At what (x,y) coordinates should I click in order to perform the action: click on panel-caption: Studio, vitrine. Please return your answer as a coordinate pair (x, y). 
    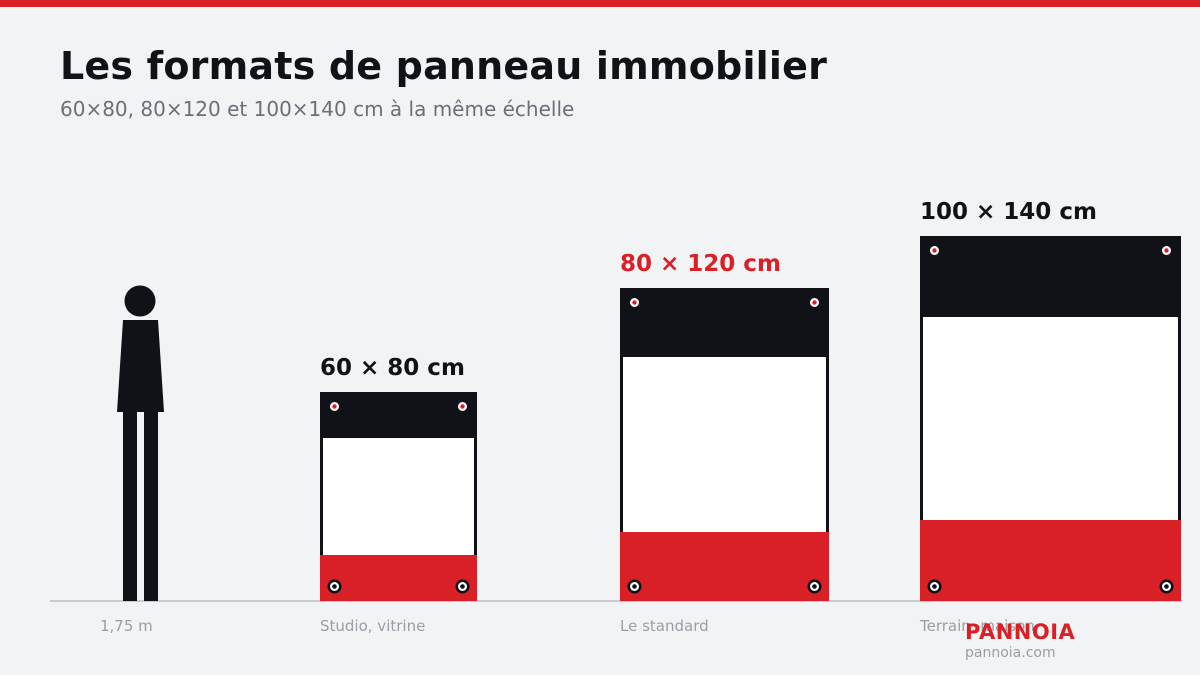
    Looking at the image, I should click on (372, 626).